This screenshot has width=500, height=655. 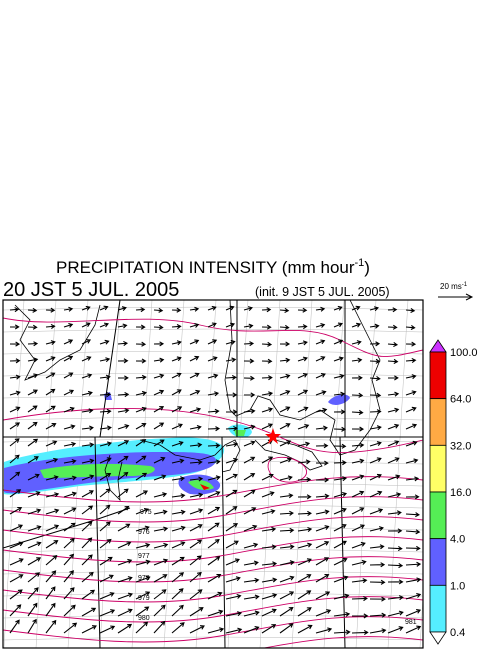 I want to click on boundary, so click(x=222, y=369).